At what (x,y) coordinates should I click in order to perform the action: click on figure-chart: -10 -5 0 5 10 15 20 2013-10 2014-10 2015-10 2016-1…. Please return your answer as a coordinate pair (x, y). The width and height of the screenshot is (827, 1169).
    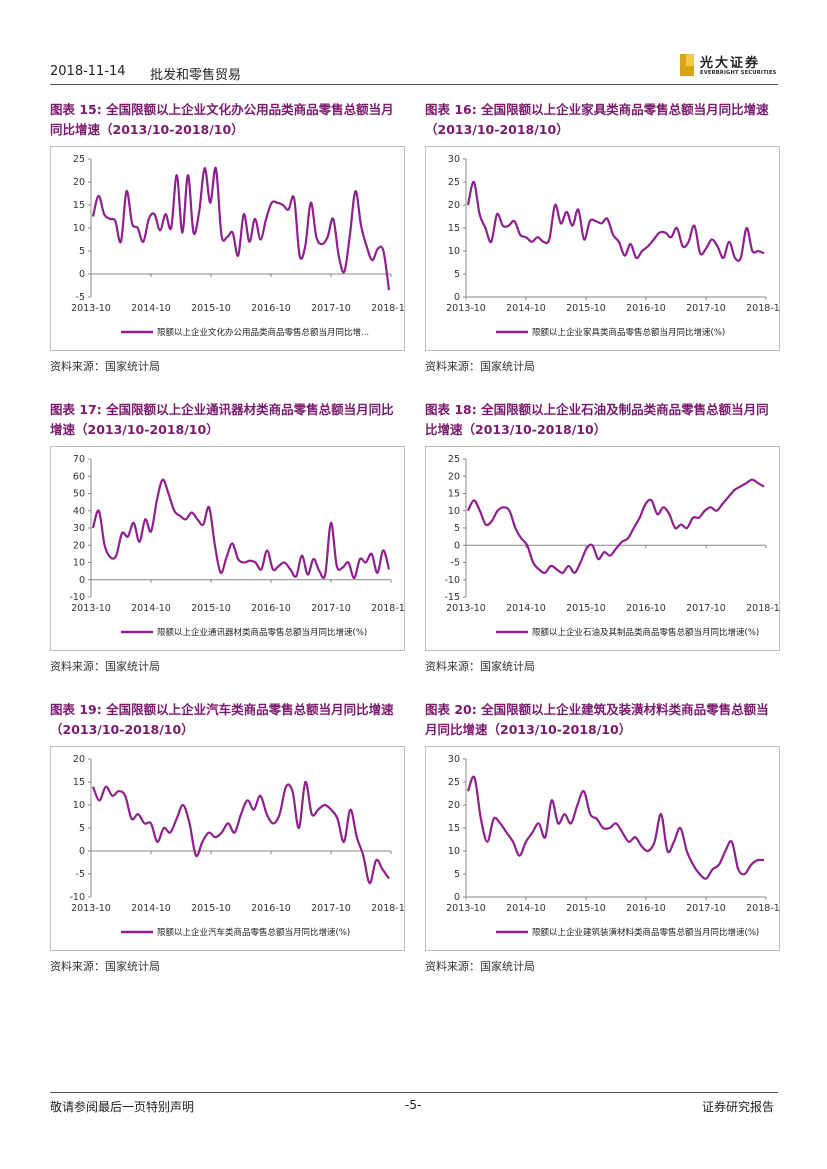
    Looking at the image, I should click on (227, 848).